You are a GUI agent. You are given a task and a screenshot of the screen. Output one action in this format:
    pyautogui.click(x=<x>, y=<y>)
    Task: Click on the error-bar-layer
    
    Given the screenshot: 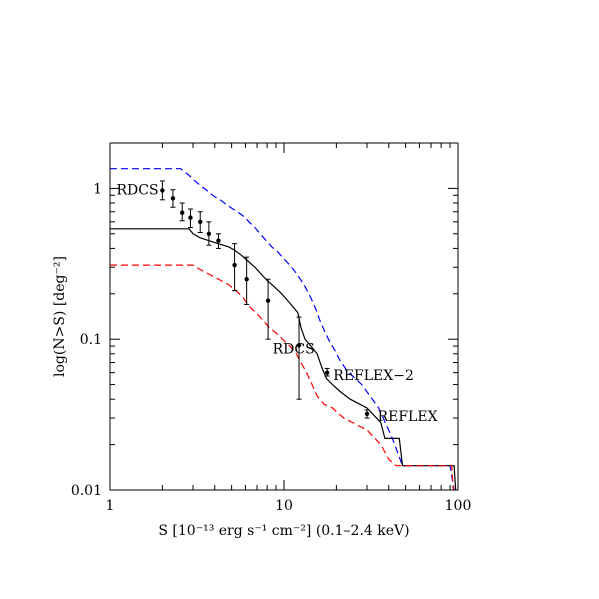 What is the action you would take?
    pyautogui.click(x=264, y=299)
    